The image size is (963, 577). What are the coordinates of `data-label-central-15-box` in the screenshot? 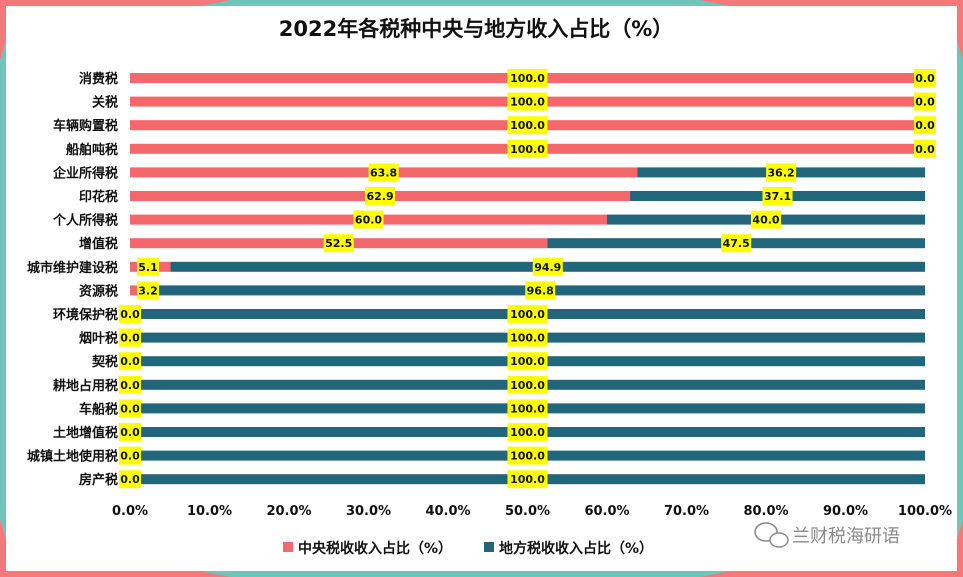 It's located at (130, 432).